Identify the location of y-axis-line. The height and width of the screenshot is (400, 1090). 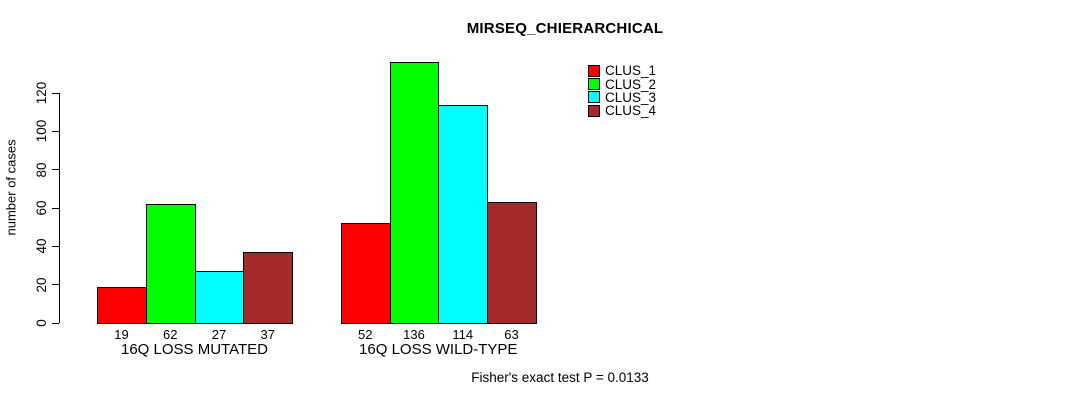
(59, 208).